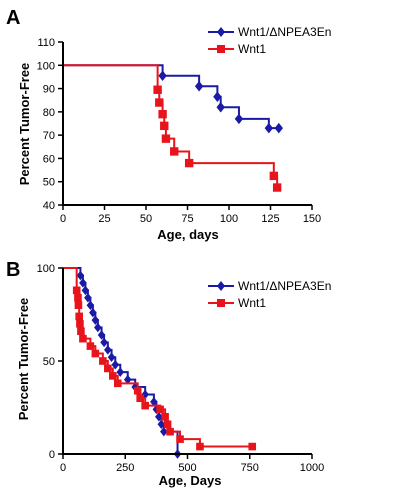 The height and width of the screenshot is (502, 418). I want to click on y-tick-label: 80, so click(49, 113).